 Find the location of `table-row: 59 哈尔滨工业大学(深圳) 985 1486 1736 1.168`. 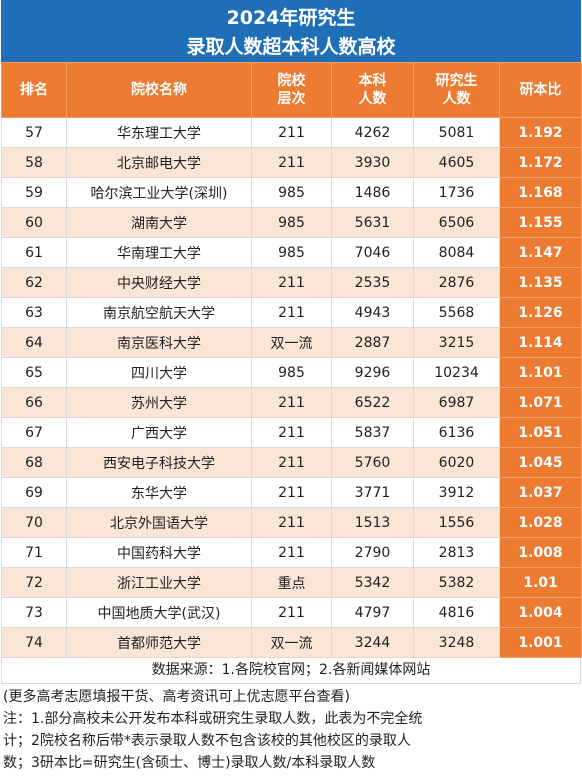

table-row: 59 哈尔滨工业大学(深圳) 985 1486 1736 1.168 is located at coordinates (291, 192).